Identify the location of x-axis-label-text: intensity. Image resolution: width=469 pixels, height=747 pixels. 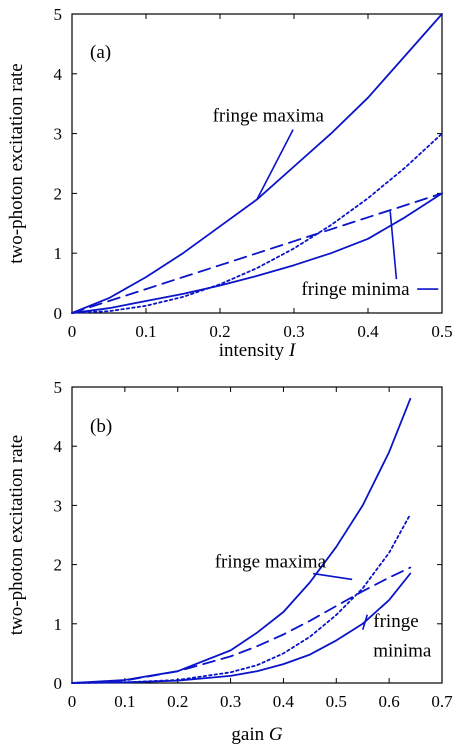
(254, 350).